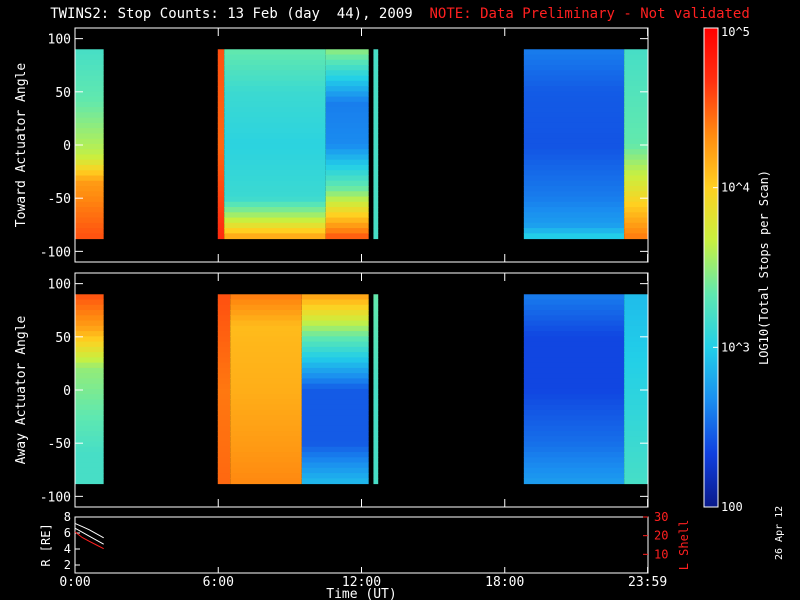 The image size is (800, 600). What do you see at coordinates (684, 545) in the screenshot?
I see `right-axis-label: L Shell` at bounding box center [684, 545].